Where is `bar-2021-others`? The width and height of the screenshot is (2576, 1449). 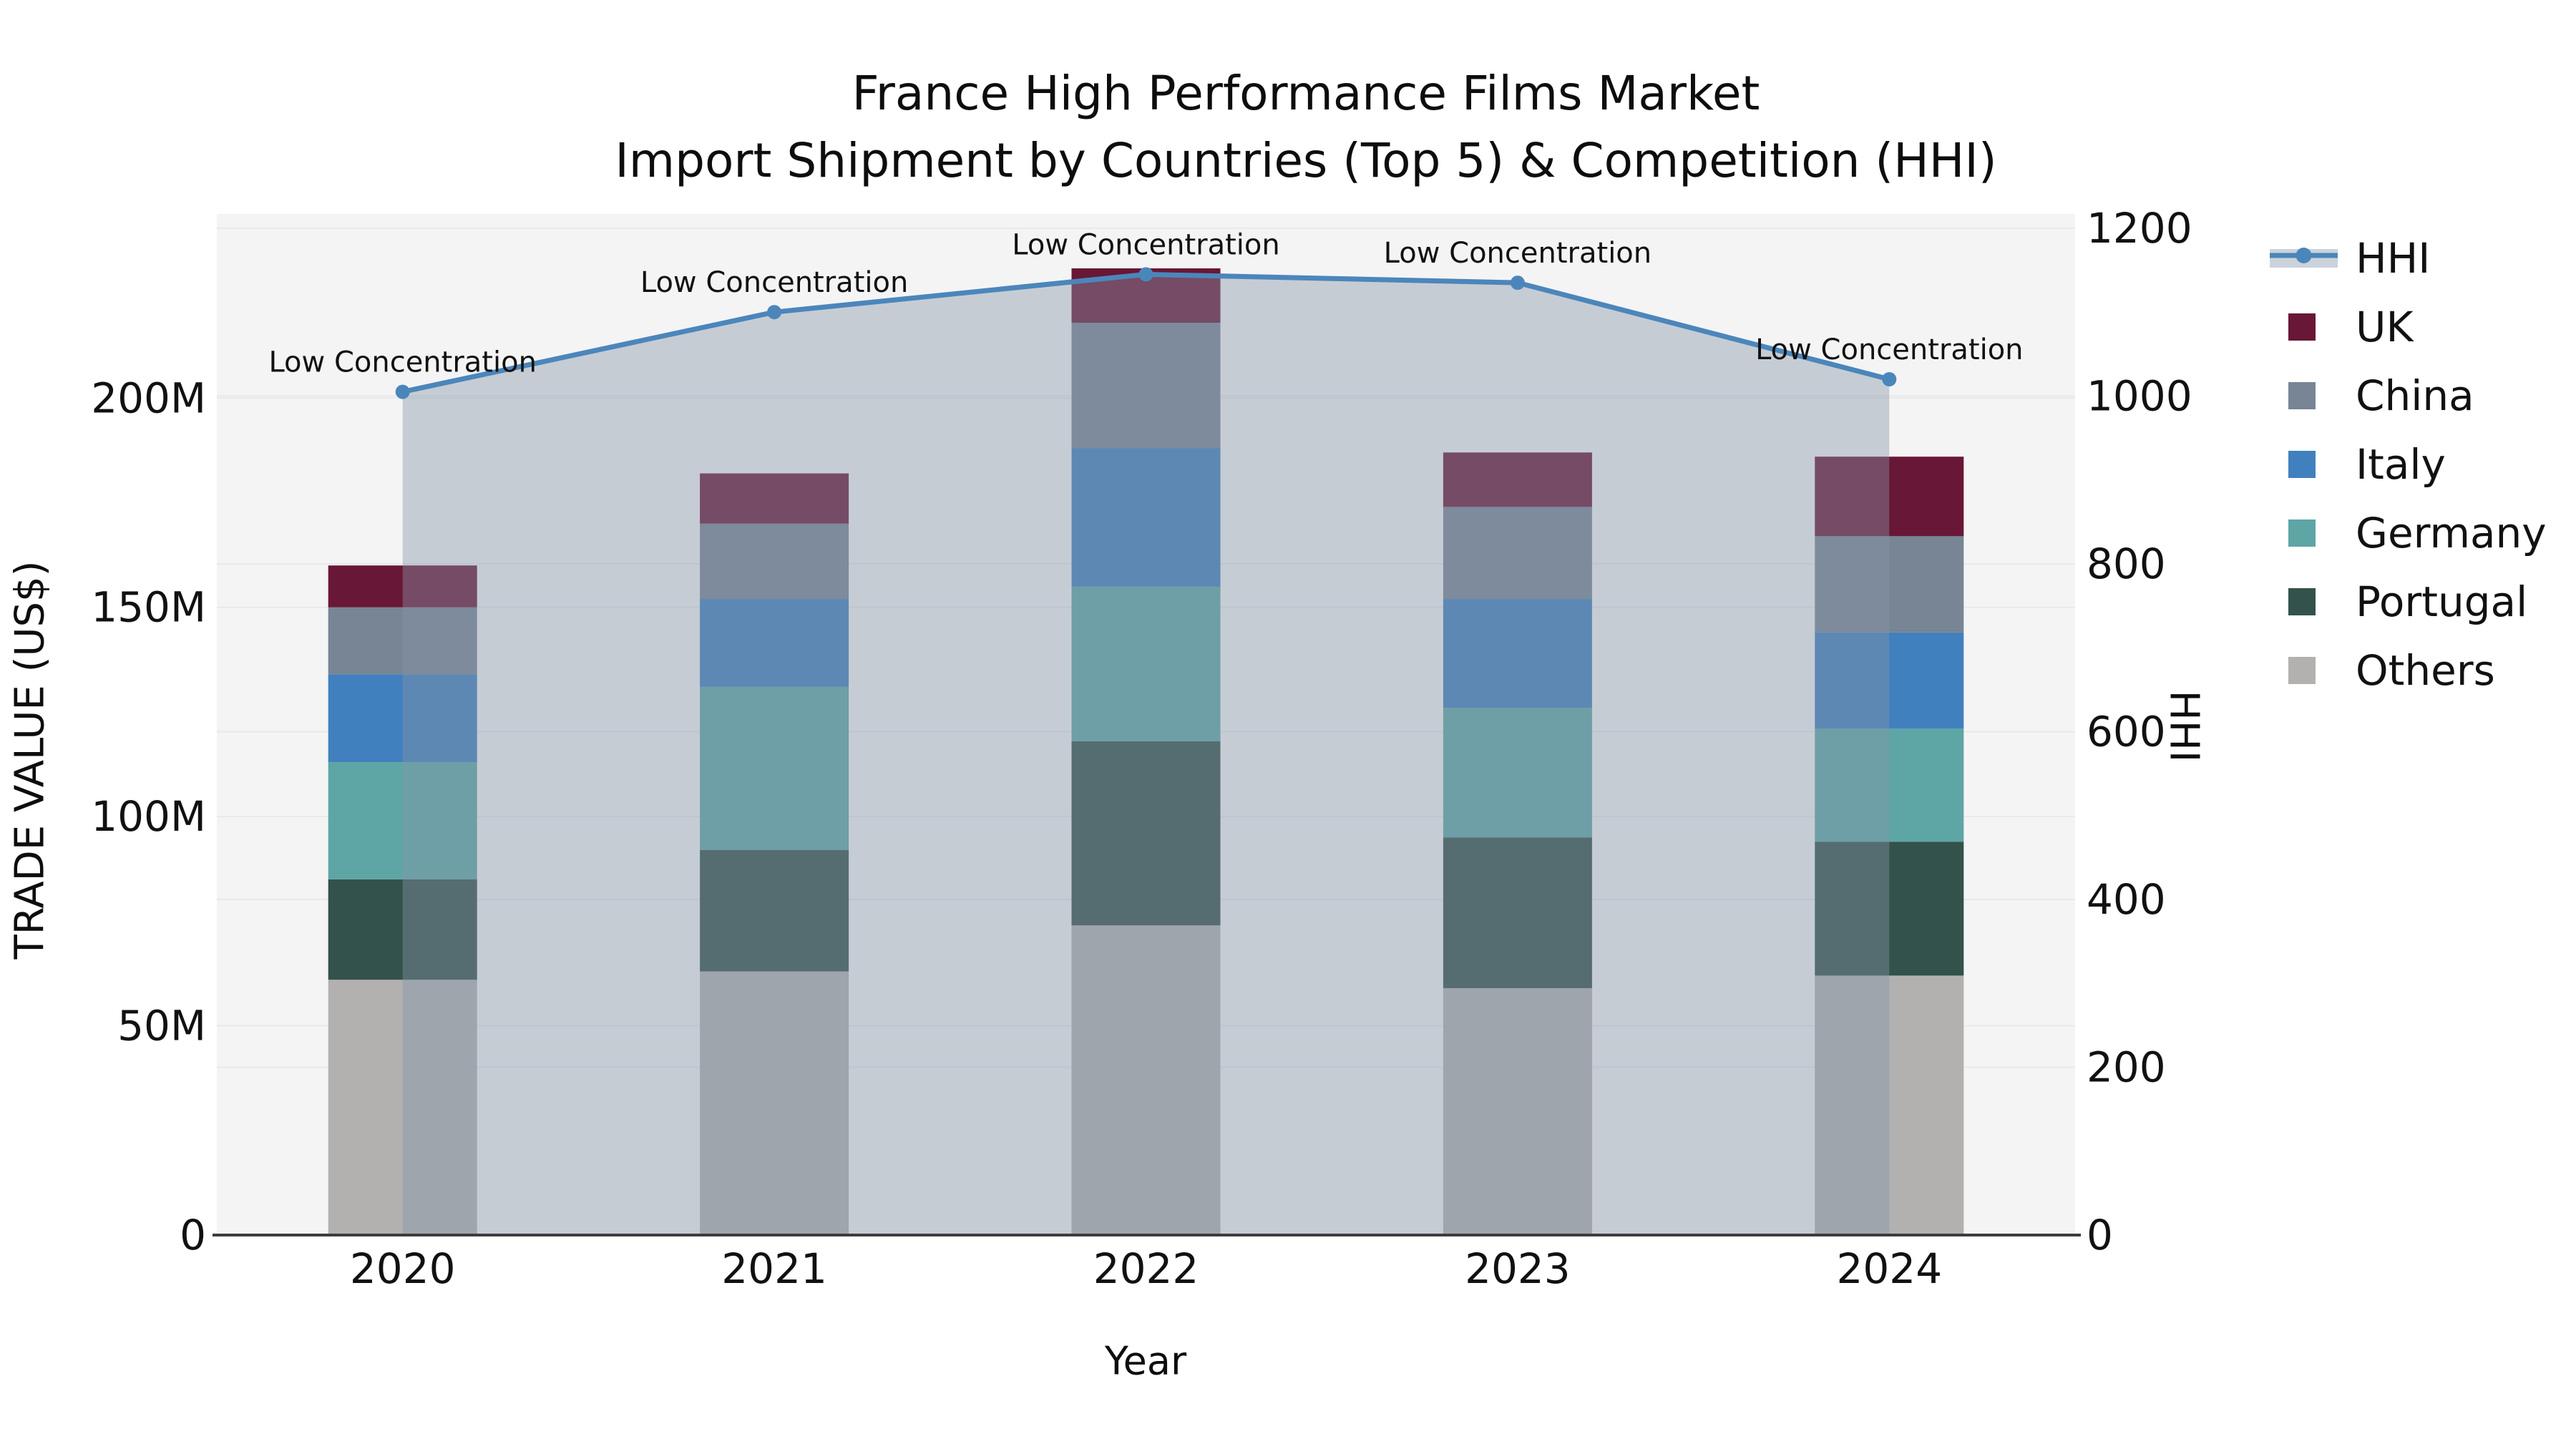
bar-2021-others is located at coordinates (774, 1103).